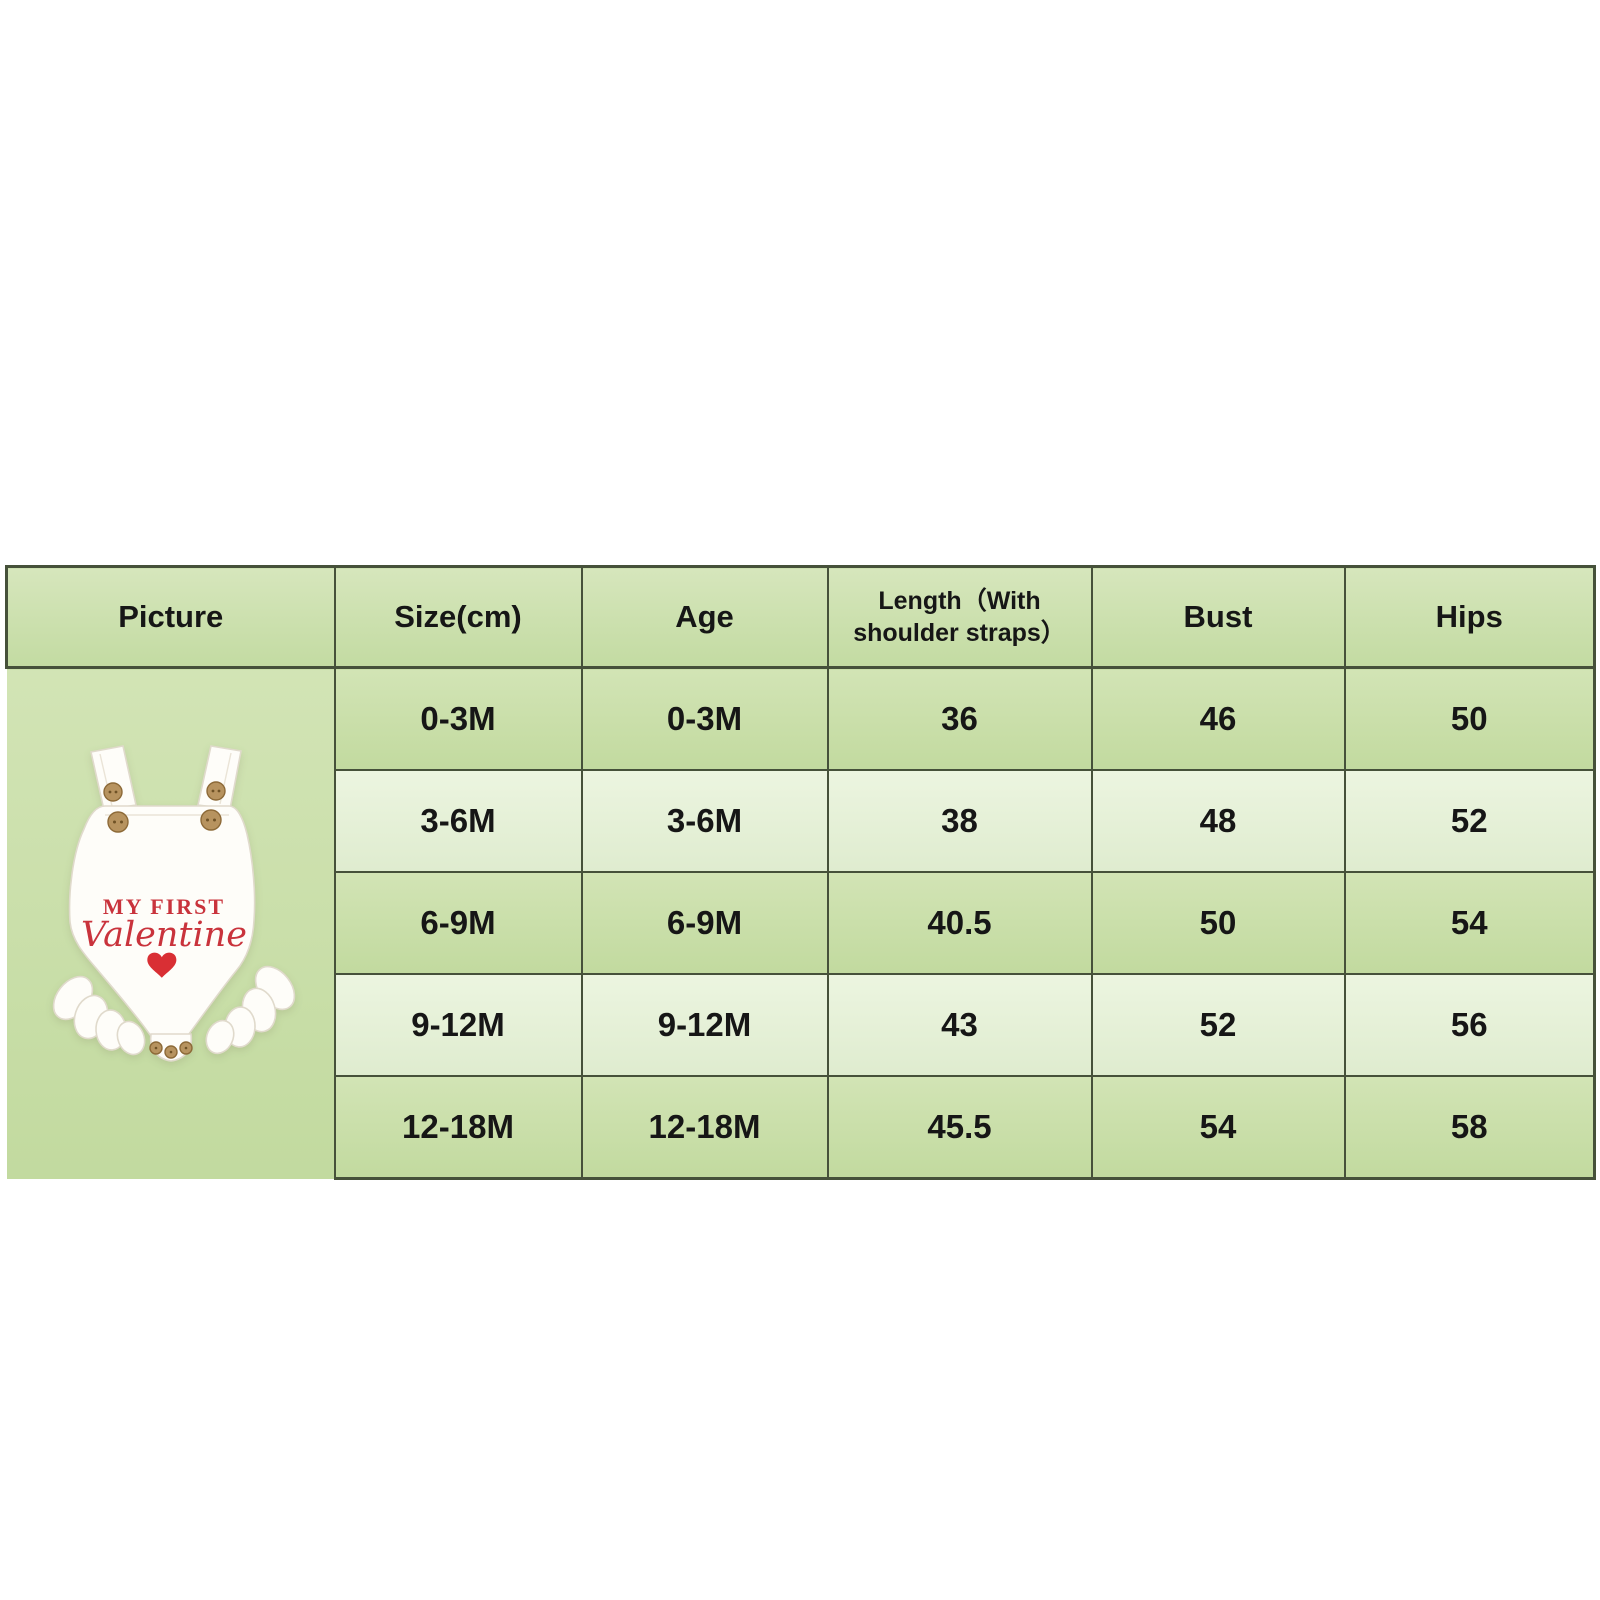 This screenshot has height=1600, width=1600. What do you see at coordinates (704, 1127) in the screenshot?
I see `cell-row5-age: 12-18M` at bounding box center [704, 1127].